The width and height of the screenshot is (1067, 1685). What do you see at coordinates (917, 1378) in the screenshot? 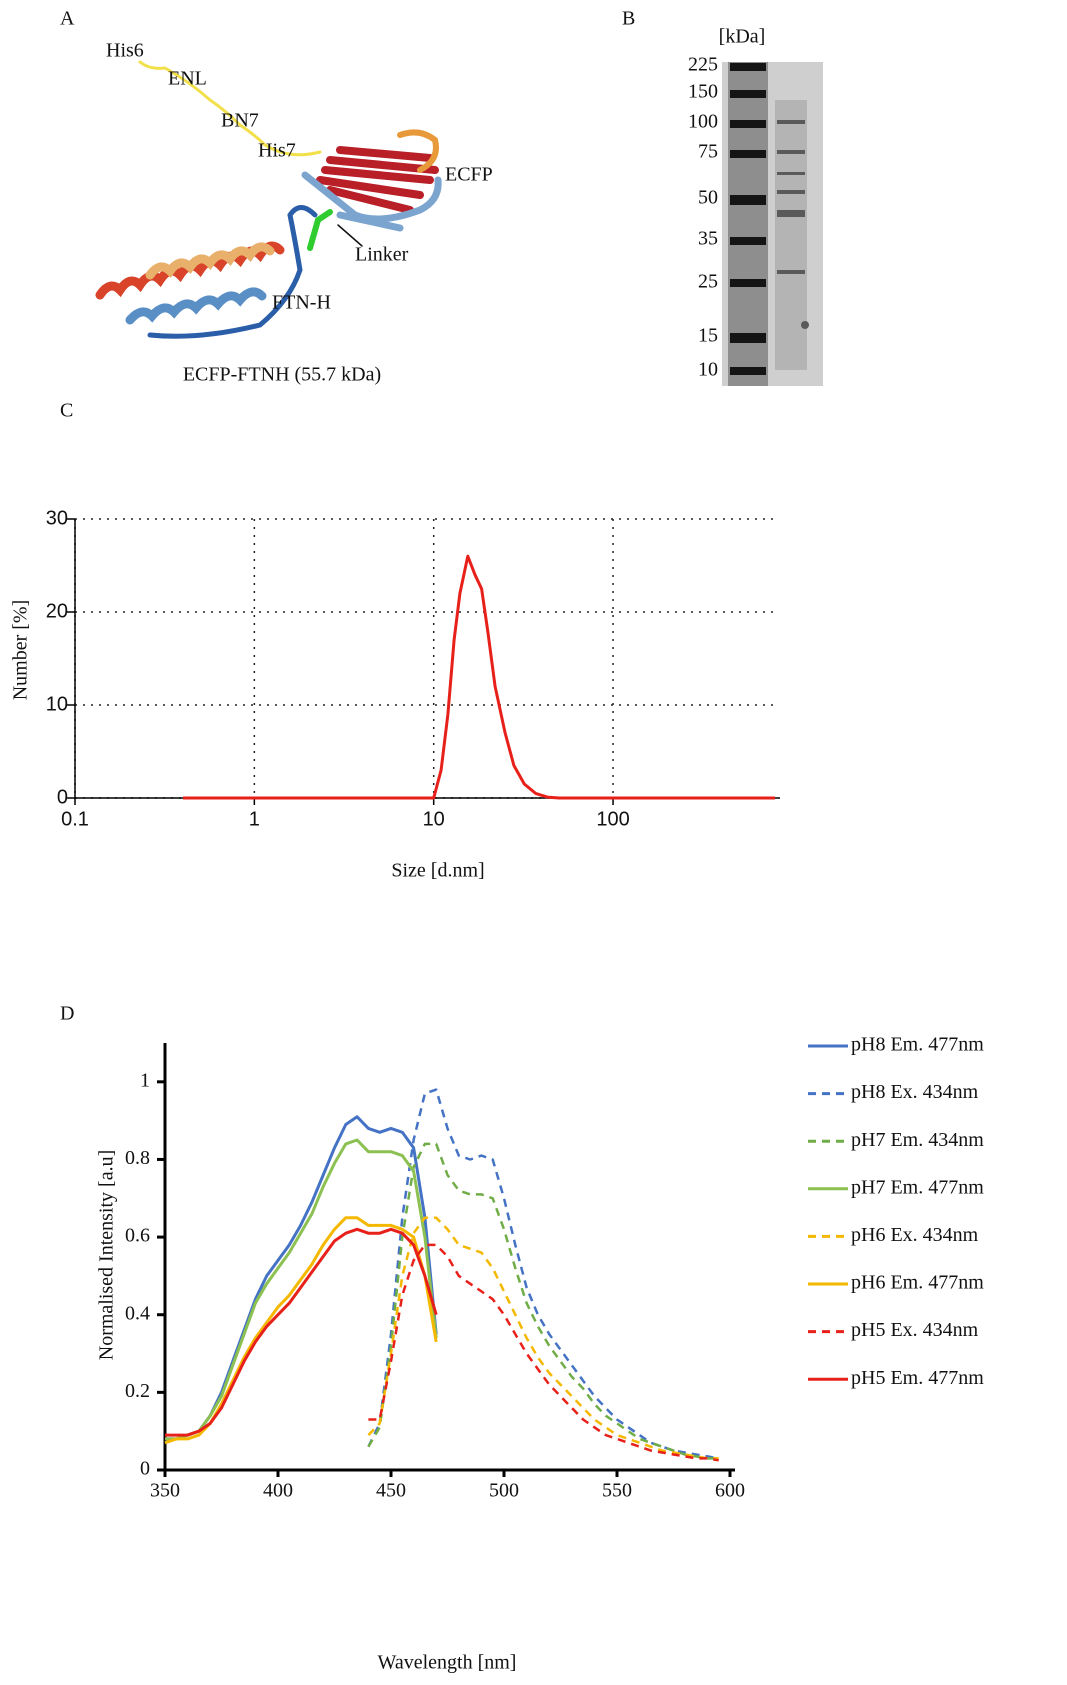
I see `legend-label: pH5 Em. 477nm` at bounding box center [917, 1378].